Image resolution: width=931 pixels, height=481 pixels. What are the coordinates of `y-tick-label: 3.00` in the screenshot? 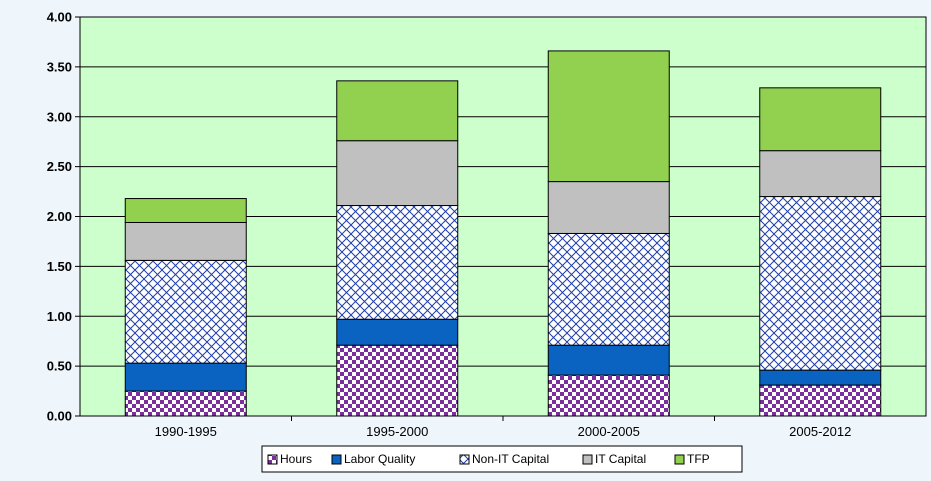 It's located at (59, 116).